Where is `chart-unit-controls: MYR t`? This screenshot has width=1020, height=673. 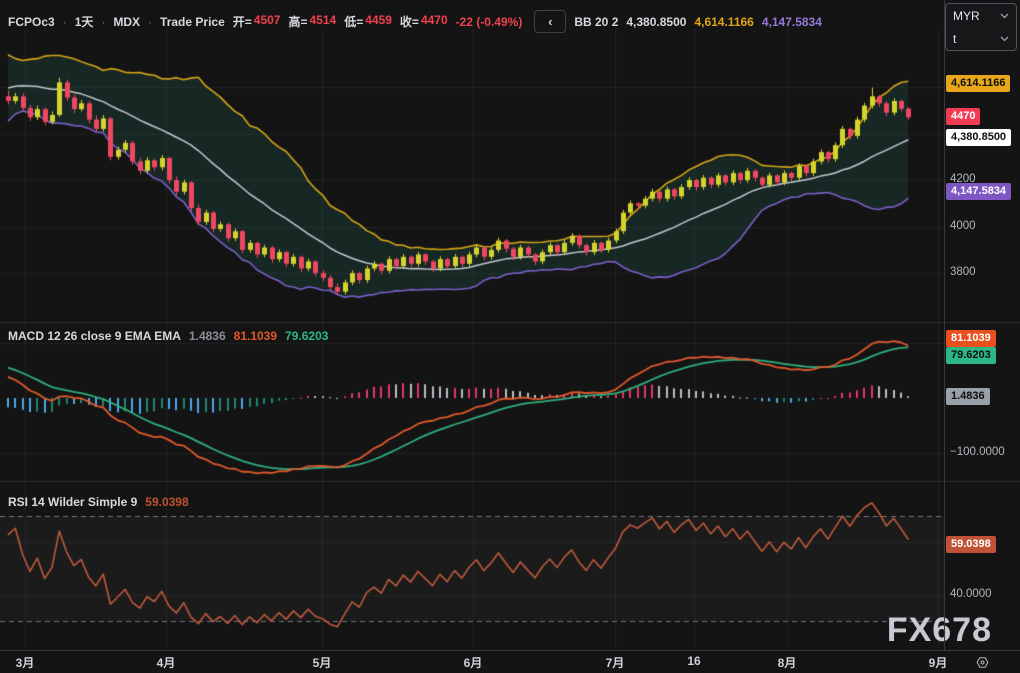 chart-unit-controls: MYR t is located at coordinates (981, 27).